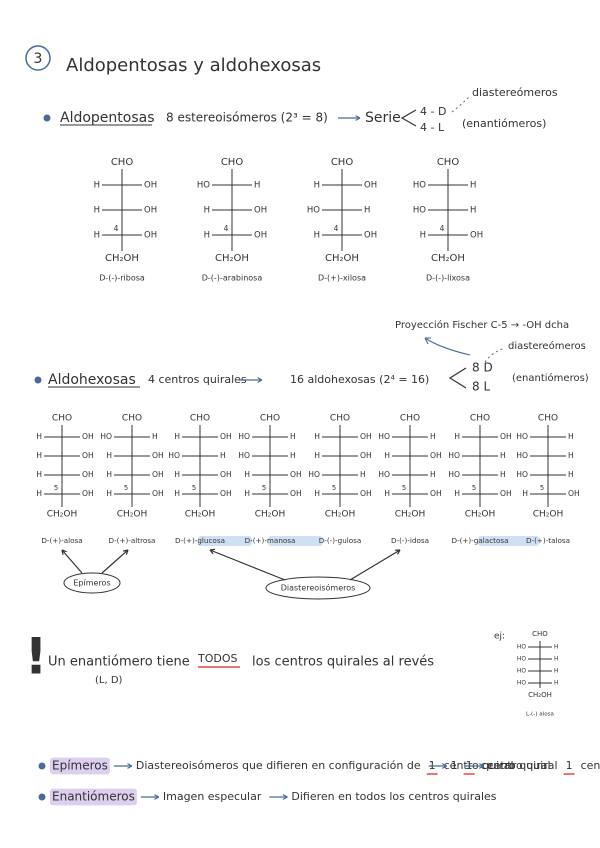 Image resolution: width=600 pixels, height=848 pixels. What do you see at coordinates (383, 118) in the screenshot?
I see `text: Serie` at bounding box center [383, 118].